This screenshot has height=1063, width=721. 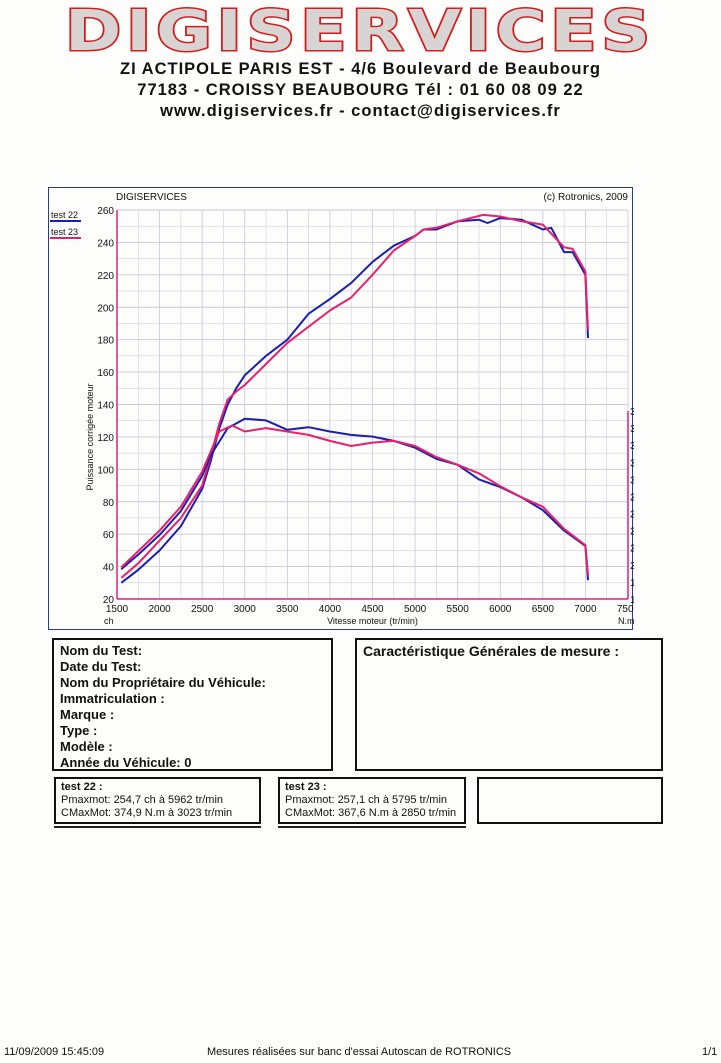 I want to click on info-field: Année du Véhicule: 0, so click(x=126, y=762).